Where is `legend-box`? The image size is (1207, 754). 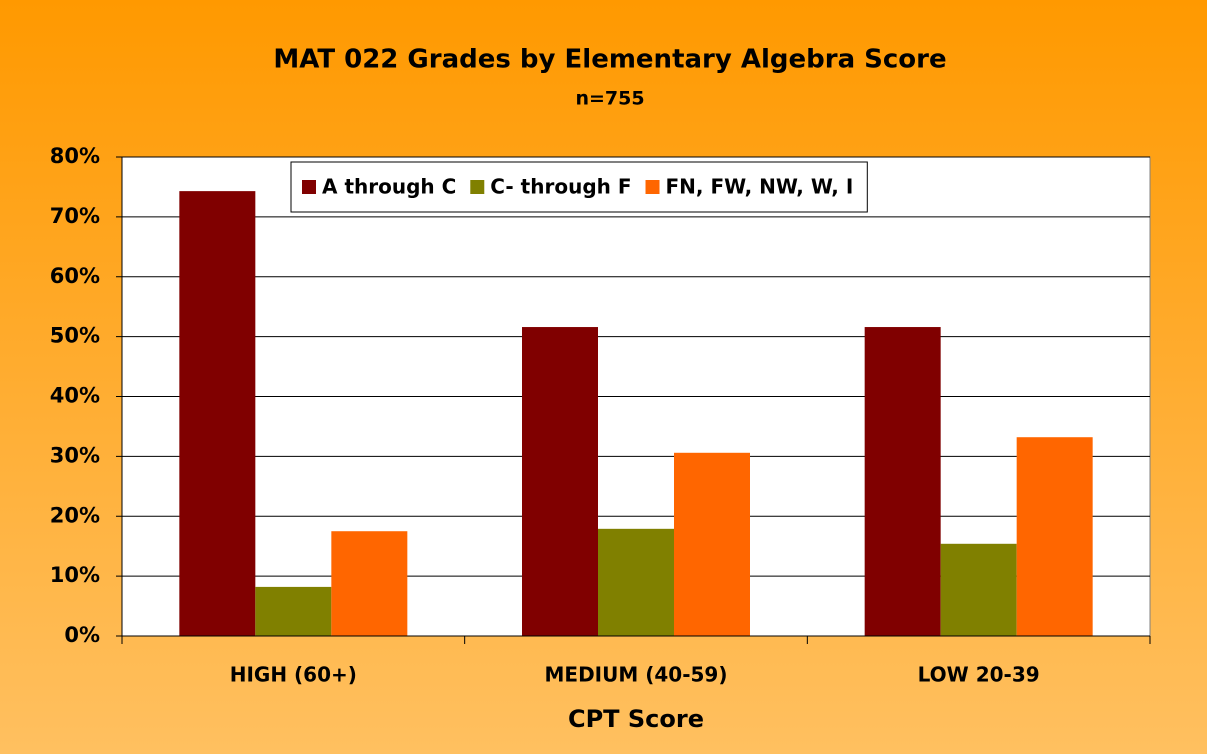 legend-box is located at coordinates (579, 187).